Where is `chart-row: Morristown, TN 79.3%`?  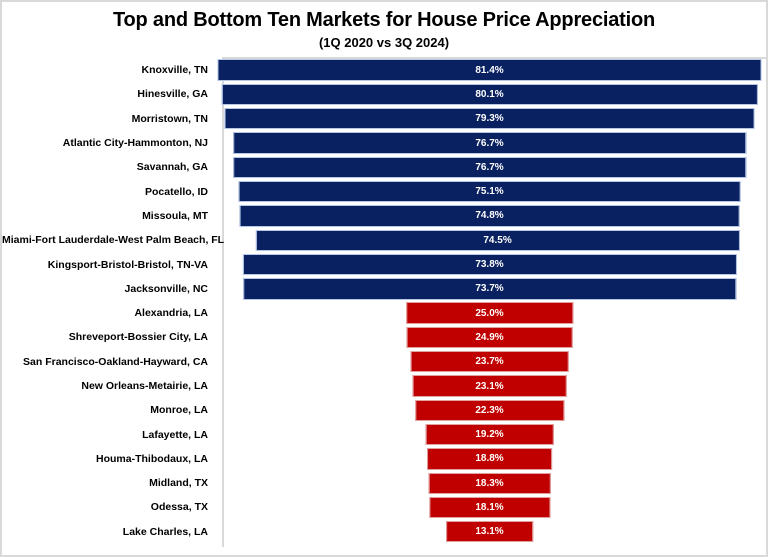
chart-row: Morristown, TN 79.3% is located at coordinates (383, 119).